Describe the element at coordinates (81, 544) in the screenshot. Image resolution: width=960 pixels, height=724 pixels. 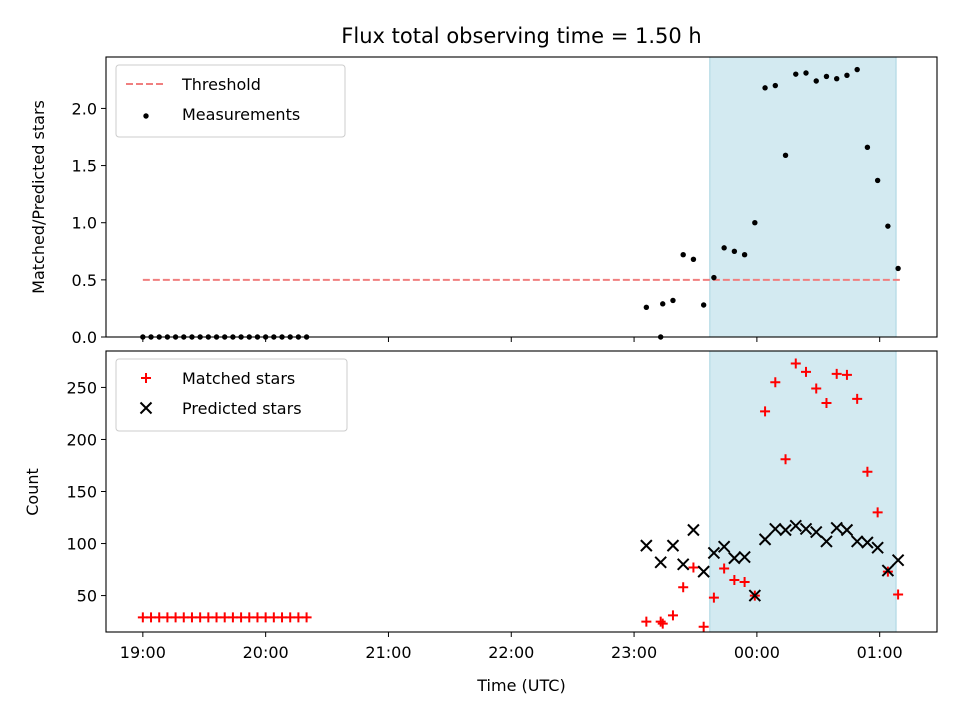
I see `y-tick-label: 100` at that location.